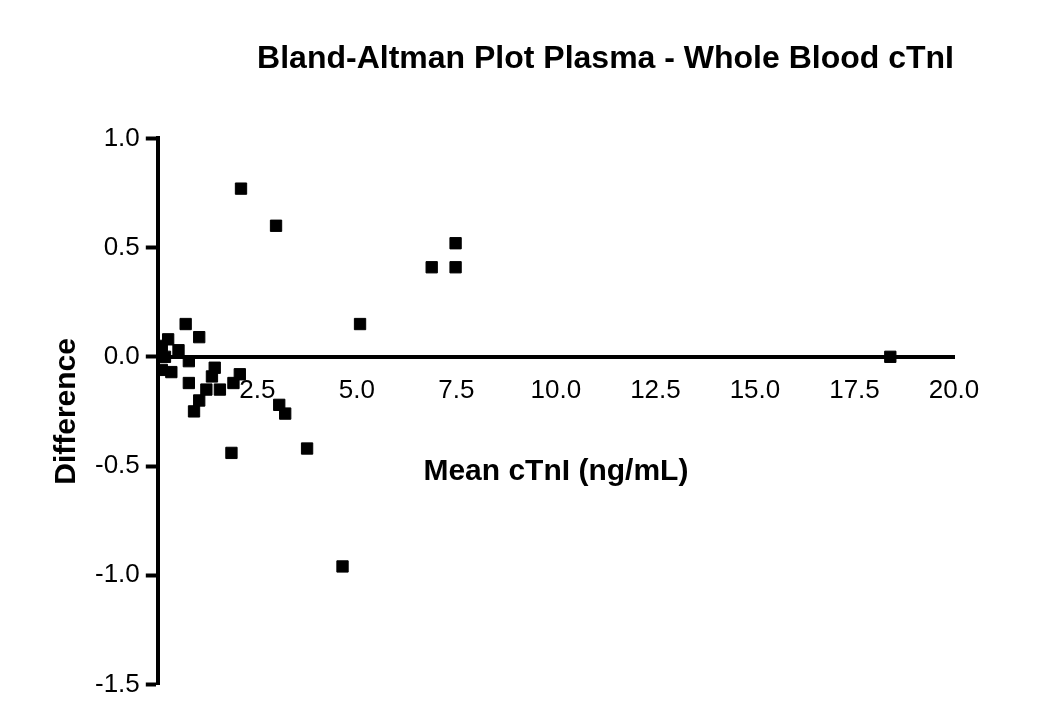  What do you see at coordinates (117, 573) in the screenshot?
I see `y-tick-label: -1.0` at bounding box center [117, 573].